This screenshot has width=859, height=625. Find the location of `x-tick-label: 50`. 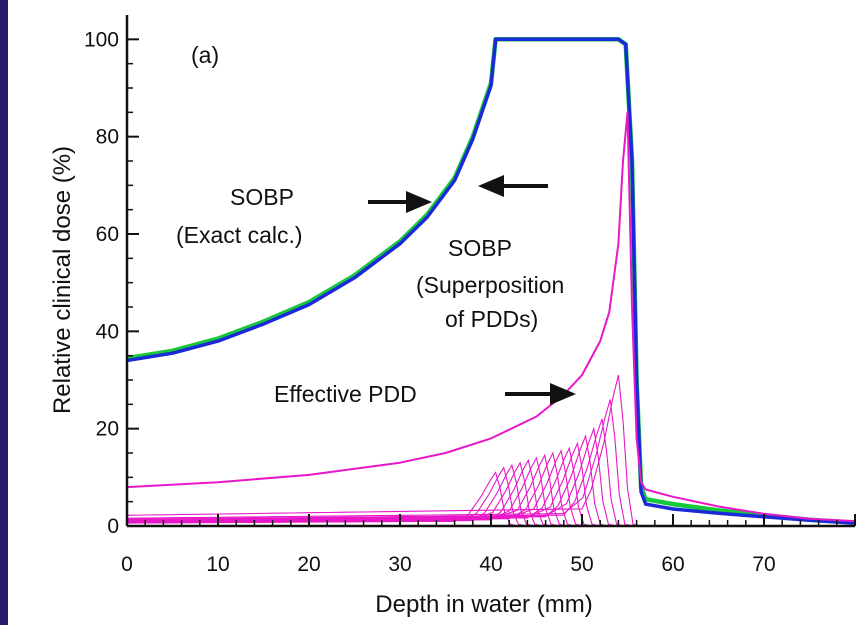

x-tick-label: 50 is located at coordinates (581, 564).